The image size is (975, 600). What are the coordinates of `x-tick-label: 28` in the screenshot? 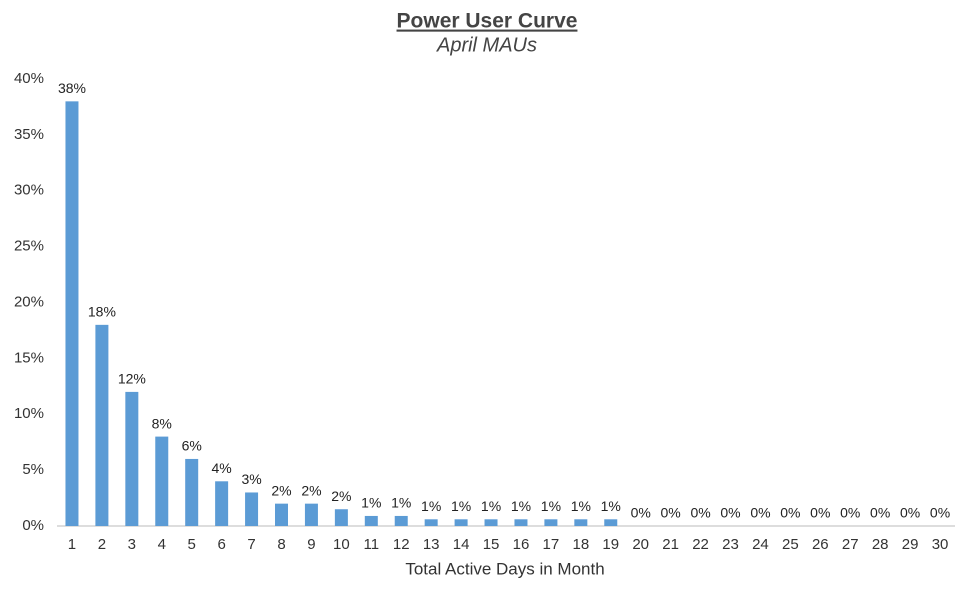 It's located at (880, 544).